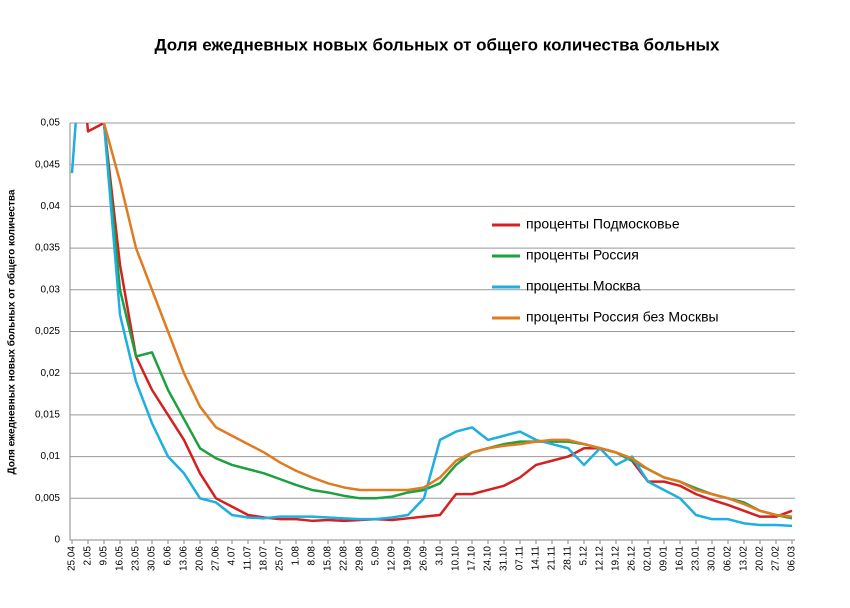 This screenshot has width=850, height=608. Describe the element at coordinates (456, 558) in the screenshot. I see `x-tick-label: 10.10` at that location.